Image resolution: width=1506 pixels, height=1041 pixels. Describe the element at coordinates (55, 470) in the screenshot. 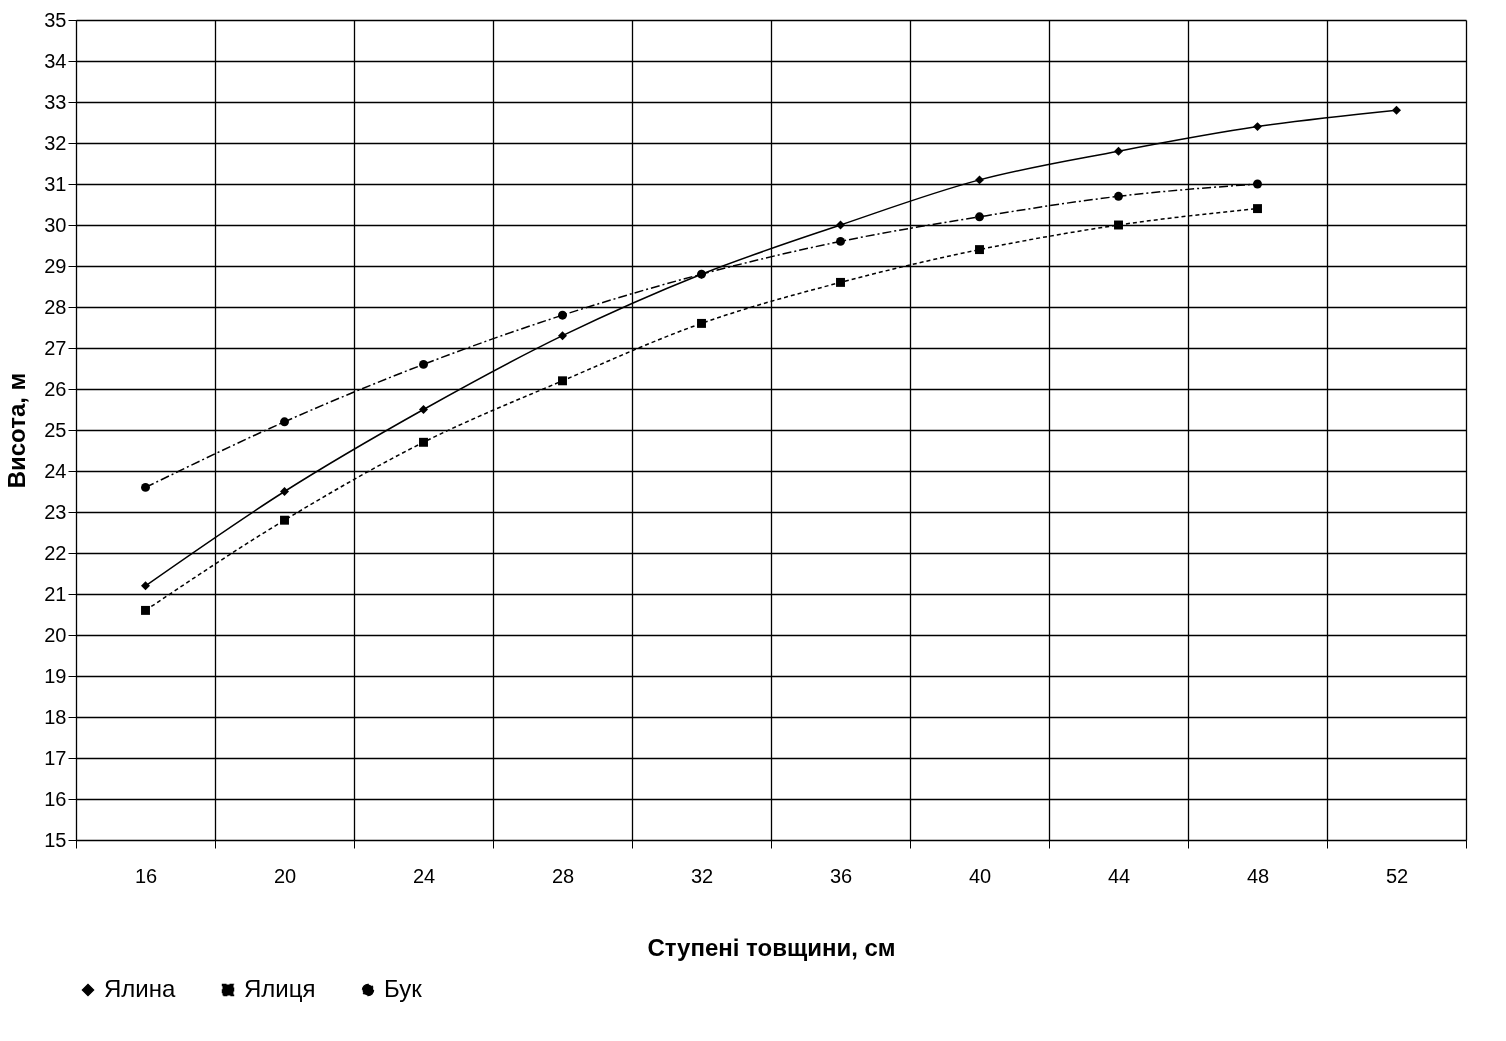

I see `y-tick-label: 24` at that location.